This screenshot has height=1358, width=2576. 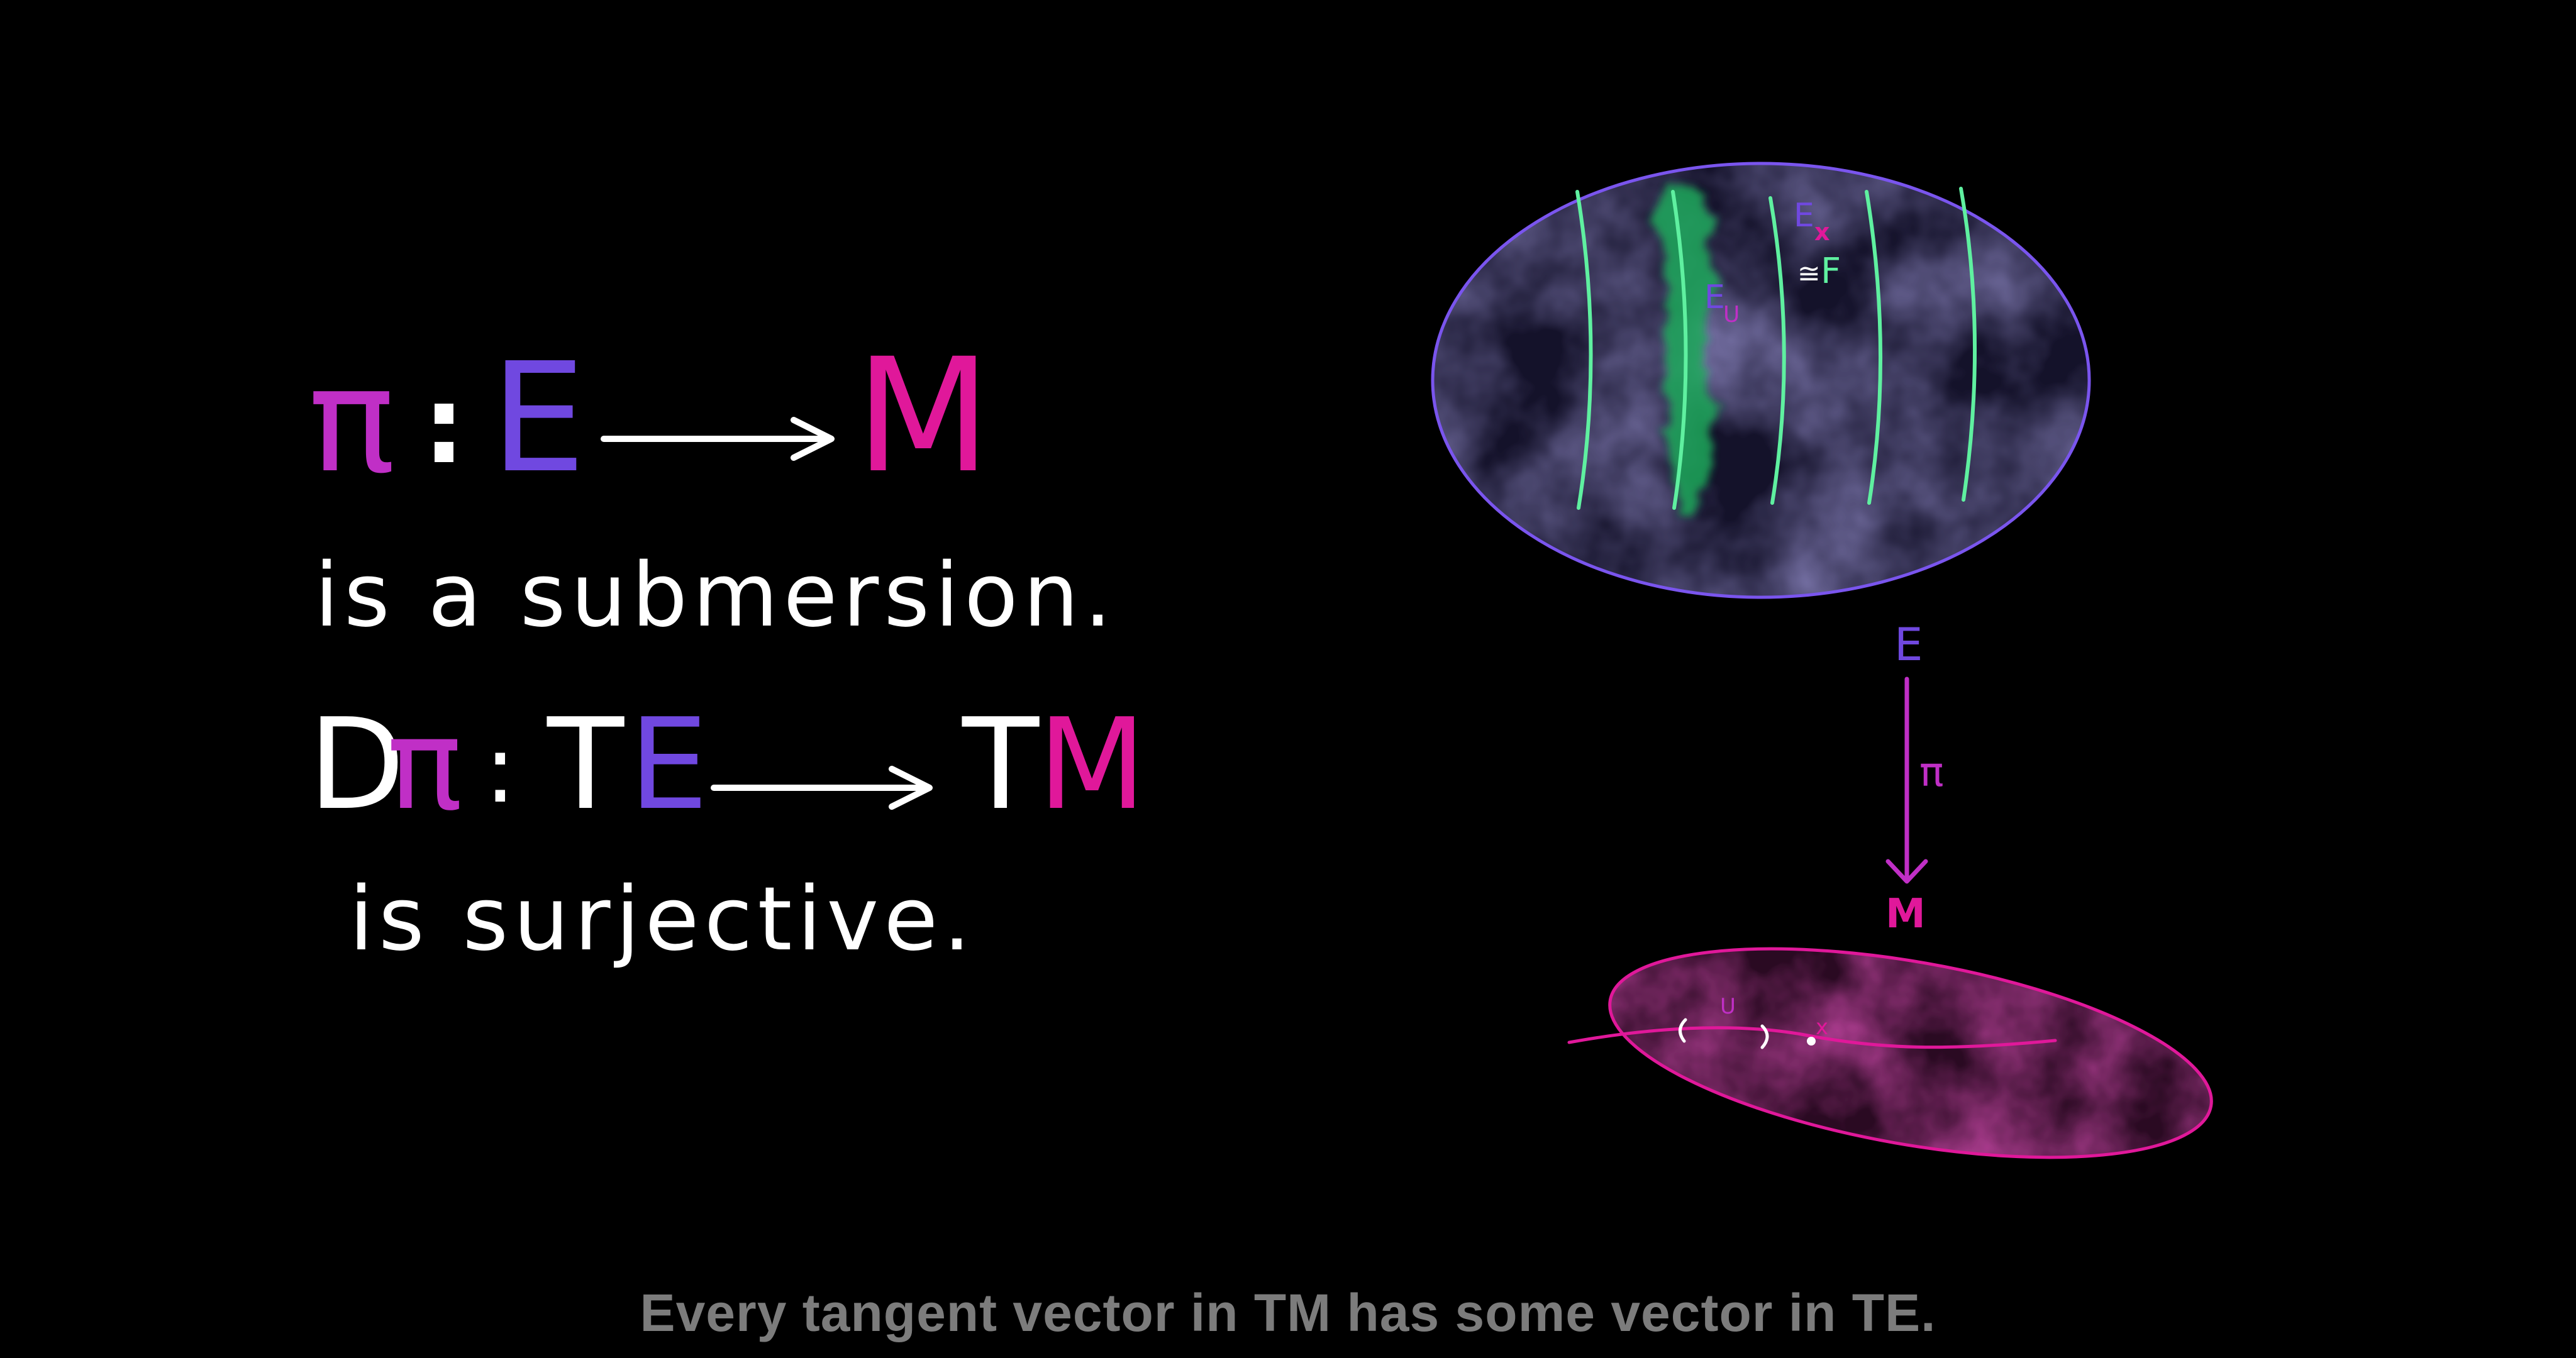 I want to click on surjective-statement: is surjective., so click(x=662, y=919).